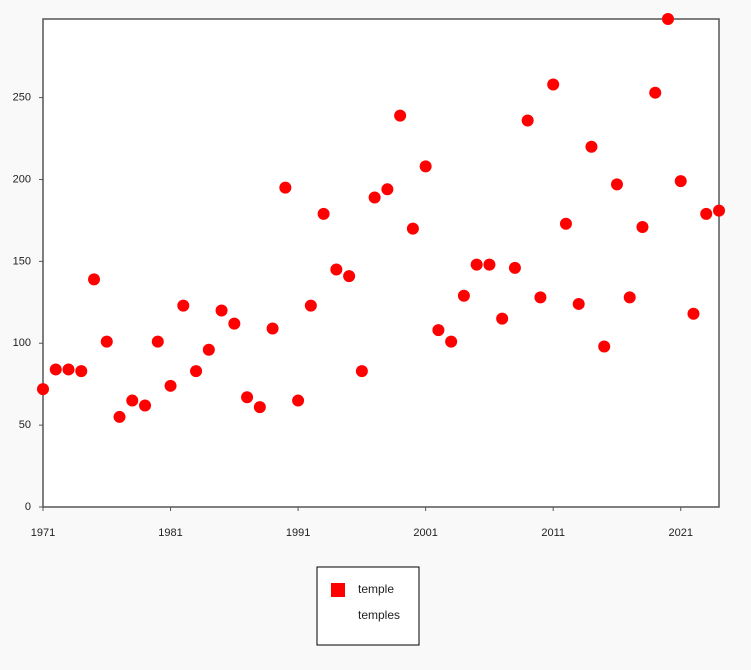 Image resolution: width=751 pixels, height=670 pixels. What do you see at coordinates (28, 507) in the screenshot?
I see `y-tick-label: 0` at bounding box center [28, 507].